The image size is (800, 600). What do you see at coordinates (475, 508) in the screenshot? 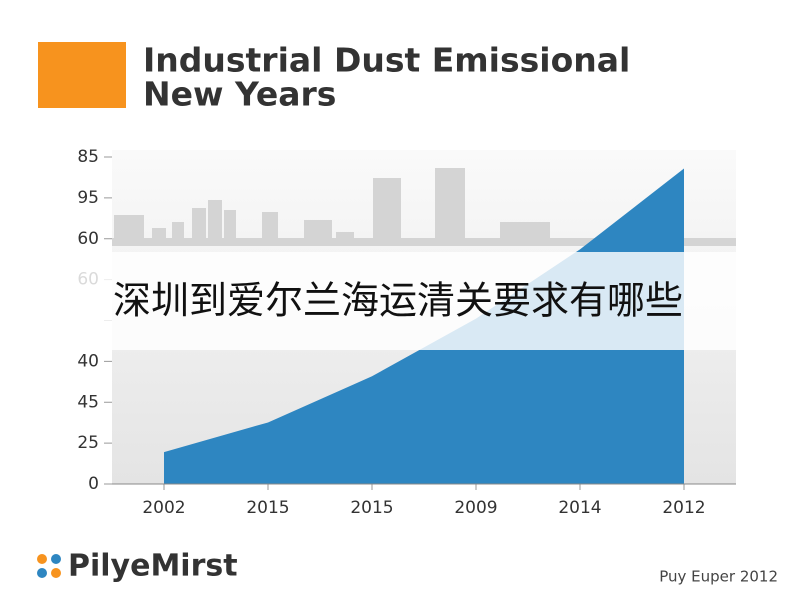
I see `x-tick-label: 2009` at bounding box center [475, 508].